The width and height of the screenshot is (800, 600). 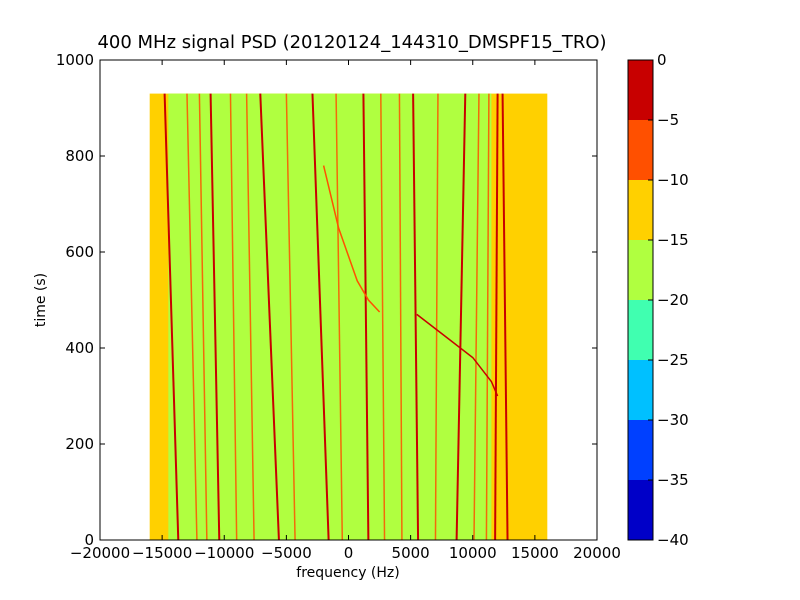 What do you see at coordinates (75, 60) in the screenshot?
I see `y-tick-label: 1000` at bounding box center [75, 60].